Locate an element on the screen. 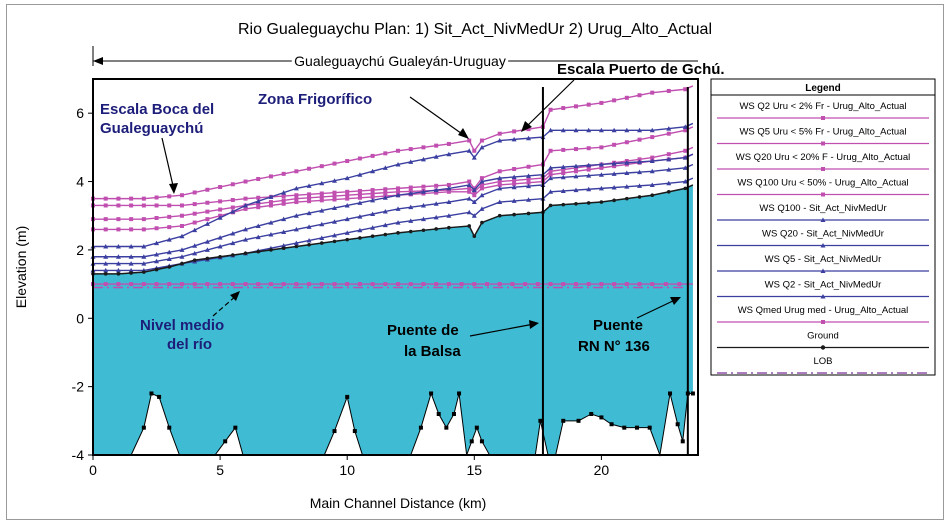 Image resolution: width=951 pixels, height=528 pixels. legend-title: Legend is located at coordinates (823, 88).